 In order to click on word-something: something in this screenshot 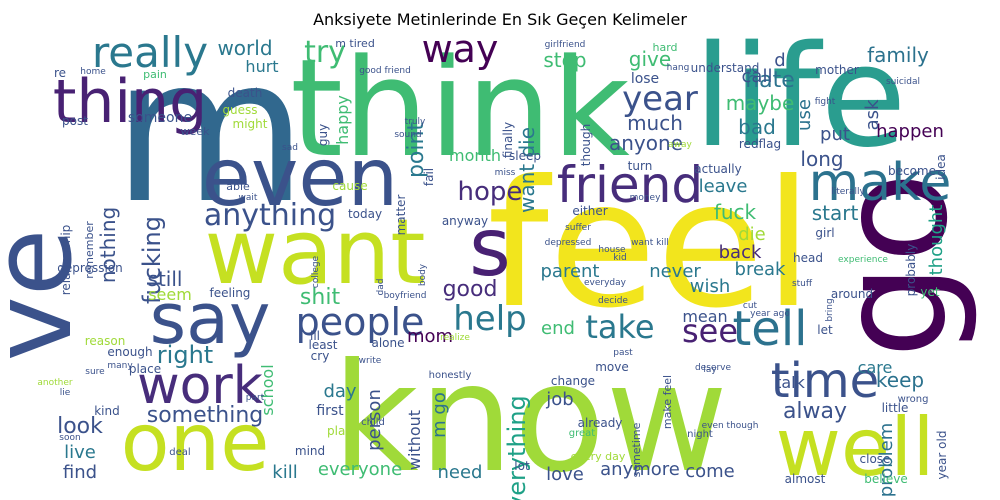, I will do `click(205, 415)`.